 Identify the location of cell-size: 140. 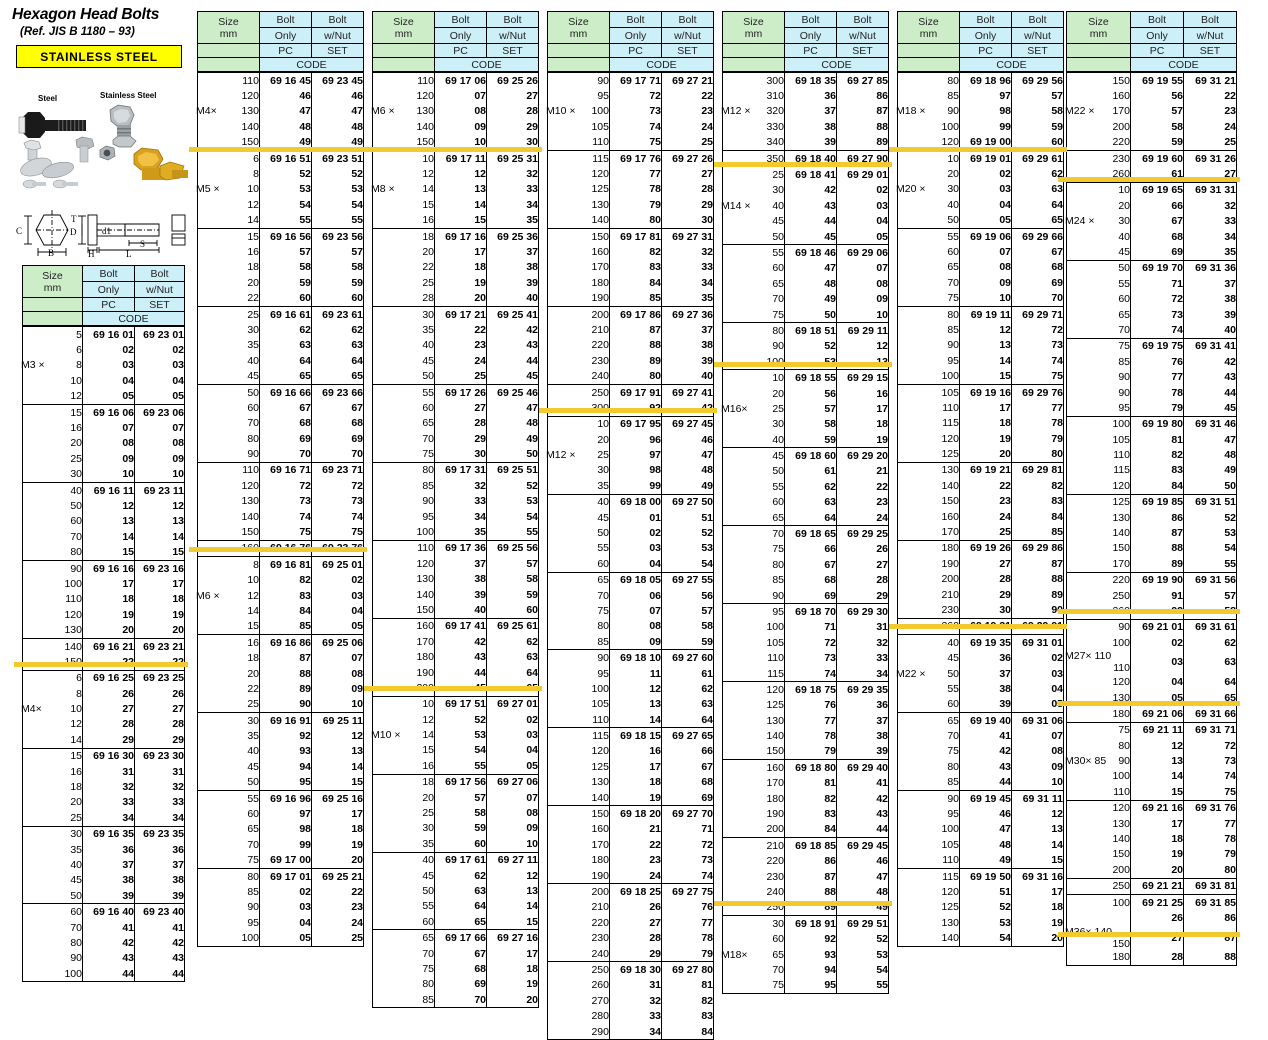
(928, 938).